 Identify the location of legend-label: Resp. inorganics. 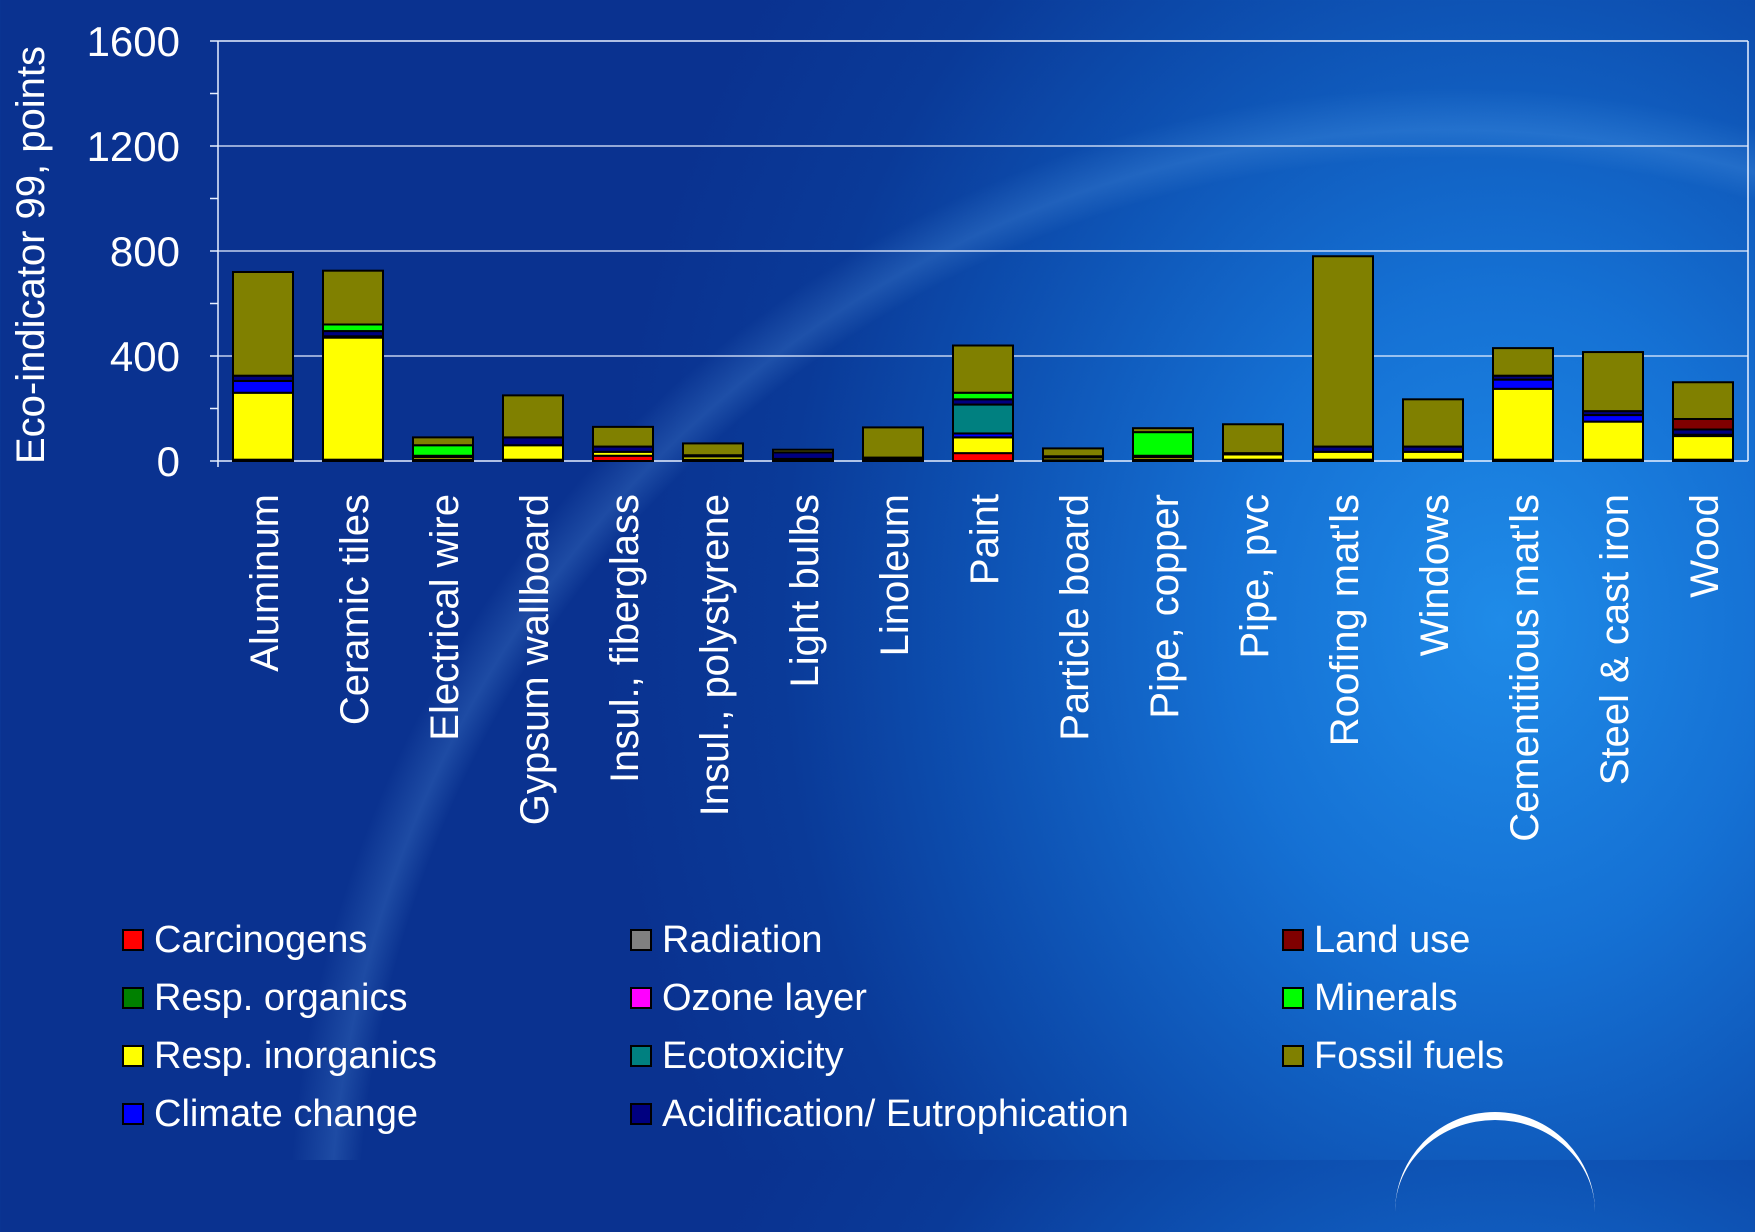
(296, 1055).